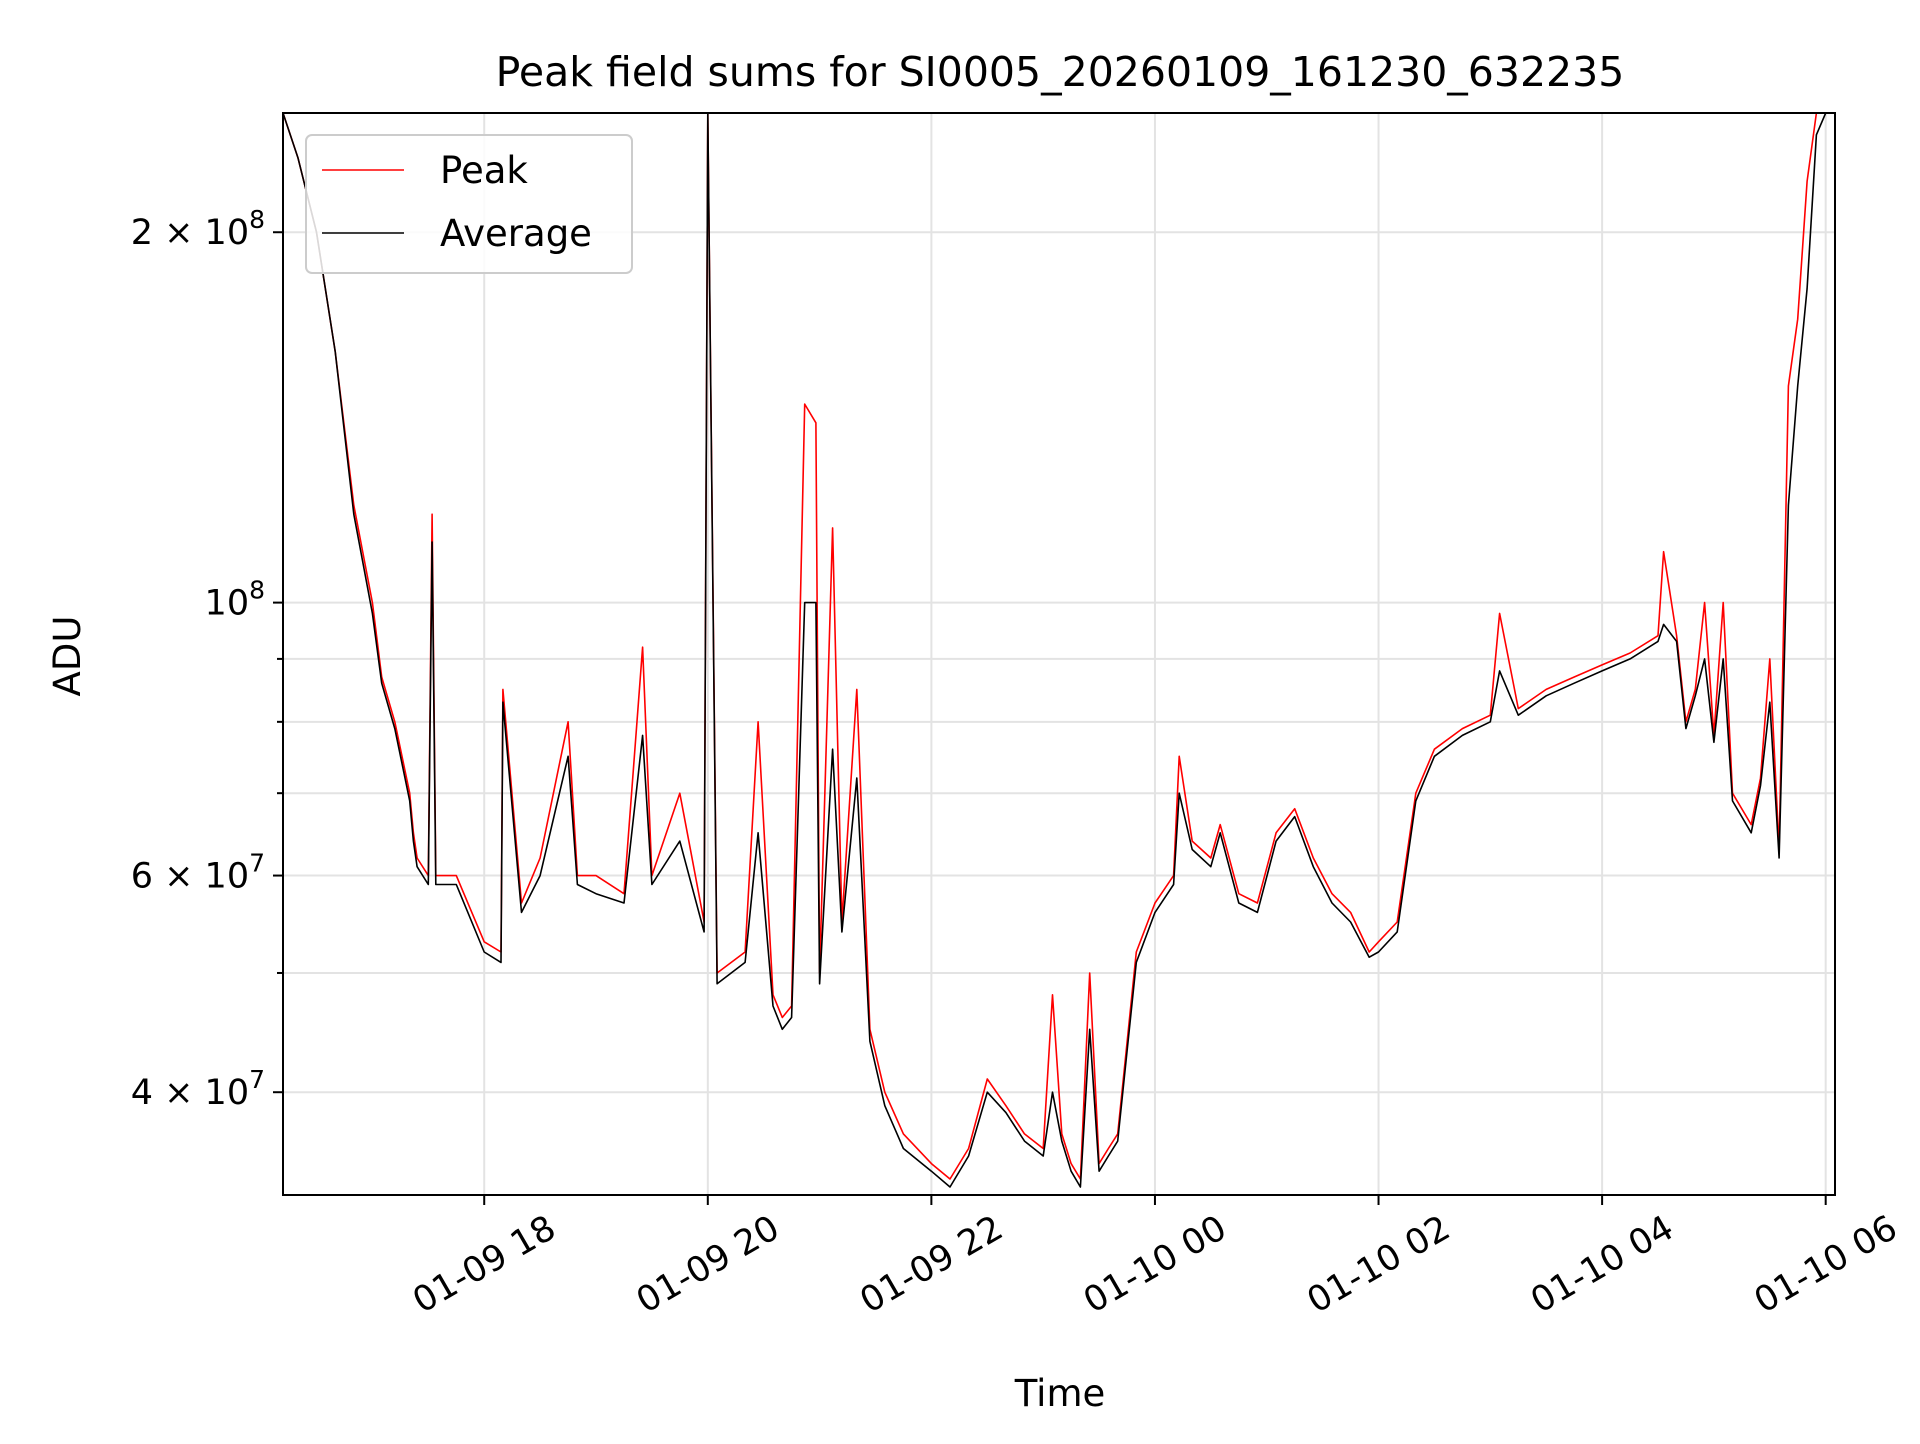  Describe the element at coordinates (1155, 1264) in the screenshot. I see `x-tick-label: 01-10 00` at that location.